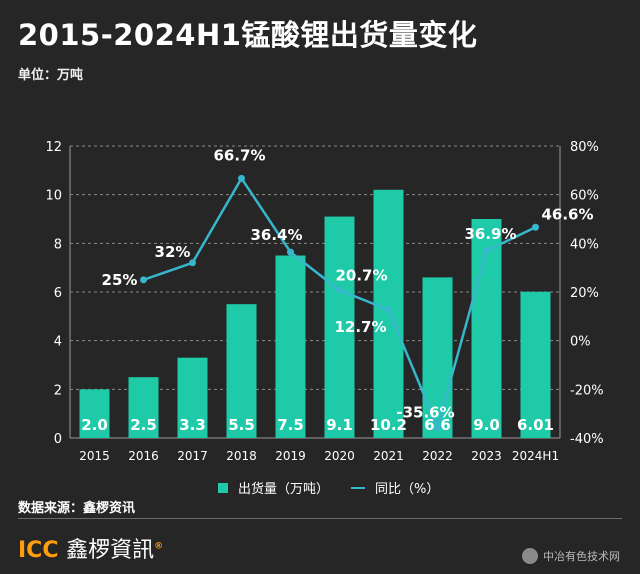 Image resolution: width=640 pixels, height=574 pixels. What do you see at coordinates (120, 280) in the screenshot?
I see `yoy-value-label: 25%` at bounding box center [120, 280].